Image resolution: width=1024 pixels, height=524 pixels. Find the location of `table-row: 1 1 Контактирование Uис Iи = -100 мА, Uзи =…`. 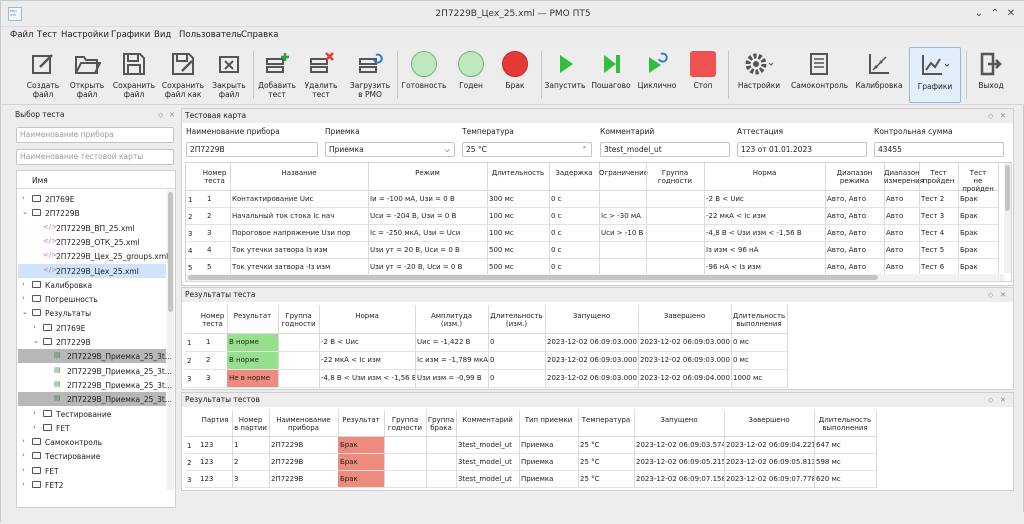

table-row: 1 1 Контактирование Uис Iи = -100 мА, Uзи =… is located at coordinates (592, 199).